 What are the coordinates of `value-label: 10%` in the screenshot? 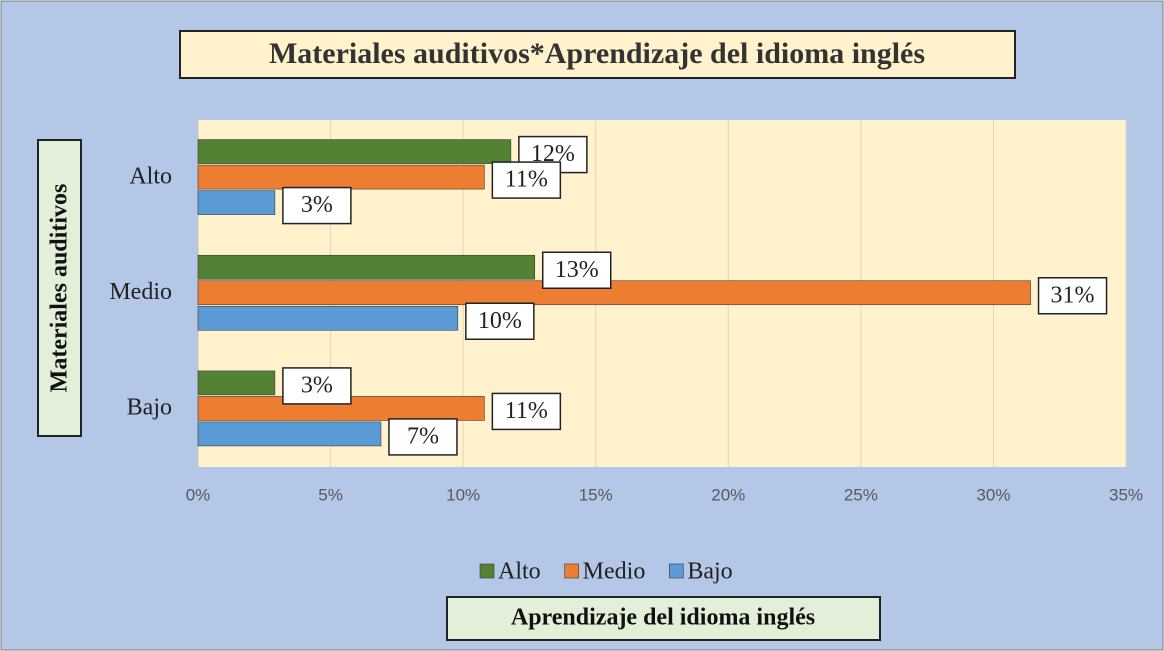 It's located at (500, 321).